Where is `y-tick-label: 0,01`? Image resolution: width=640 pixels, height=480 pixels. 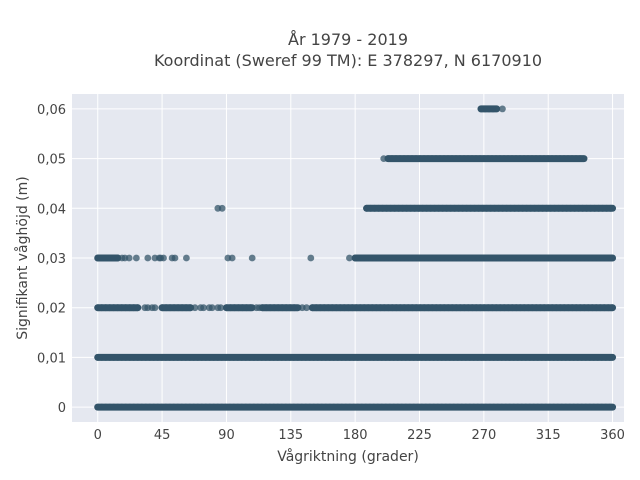 y-tick-label: 0,01 is located at coordinates (51, 358).